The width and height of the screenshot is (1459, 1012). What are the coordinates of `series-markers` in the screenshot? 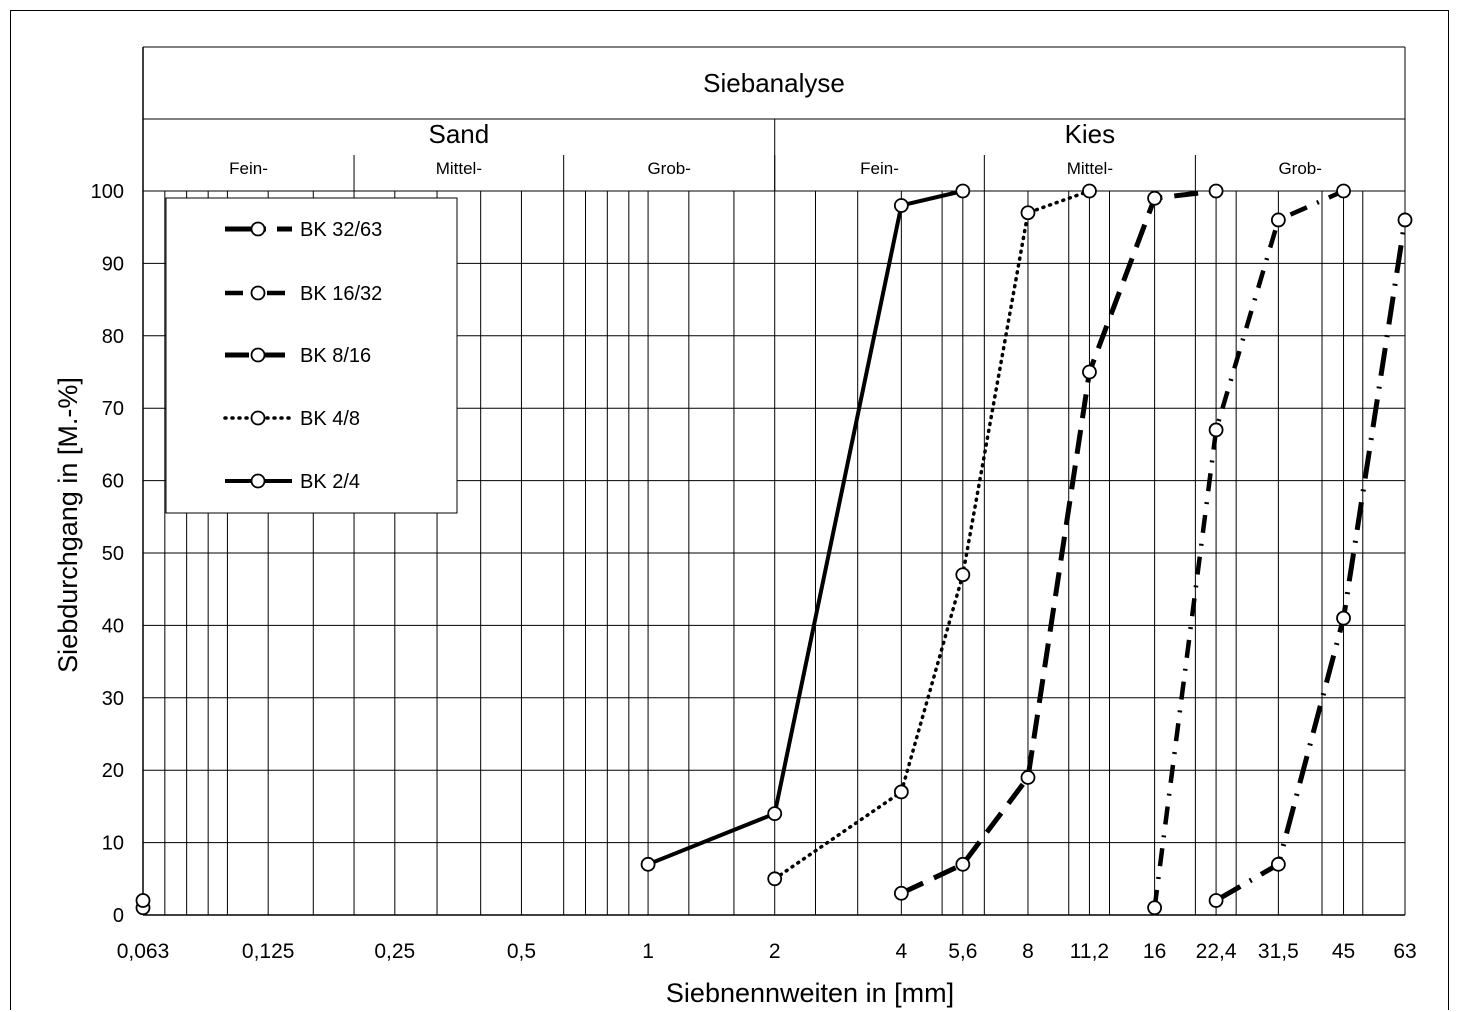 It's located at (143, 904).